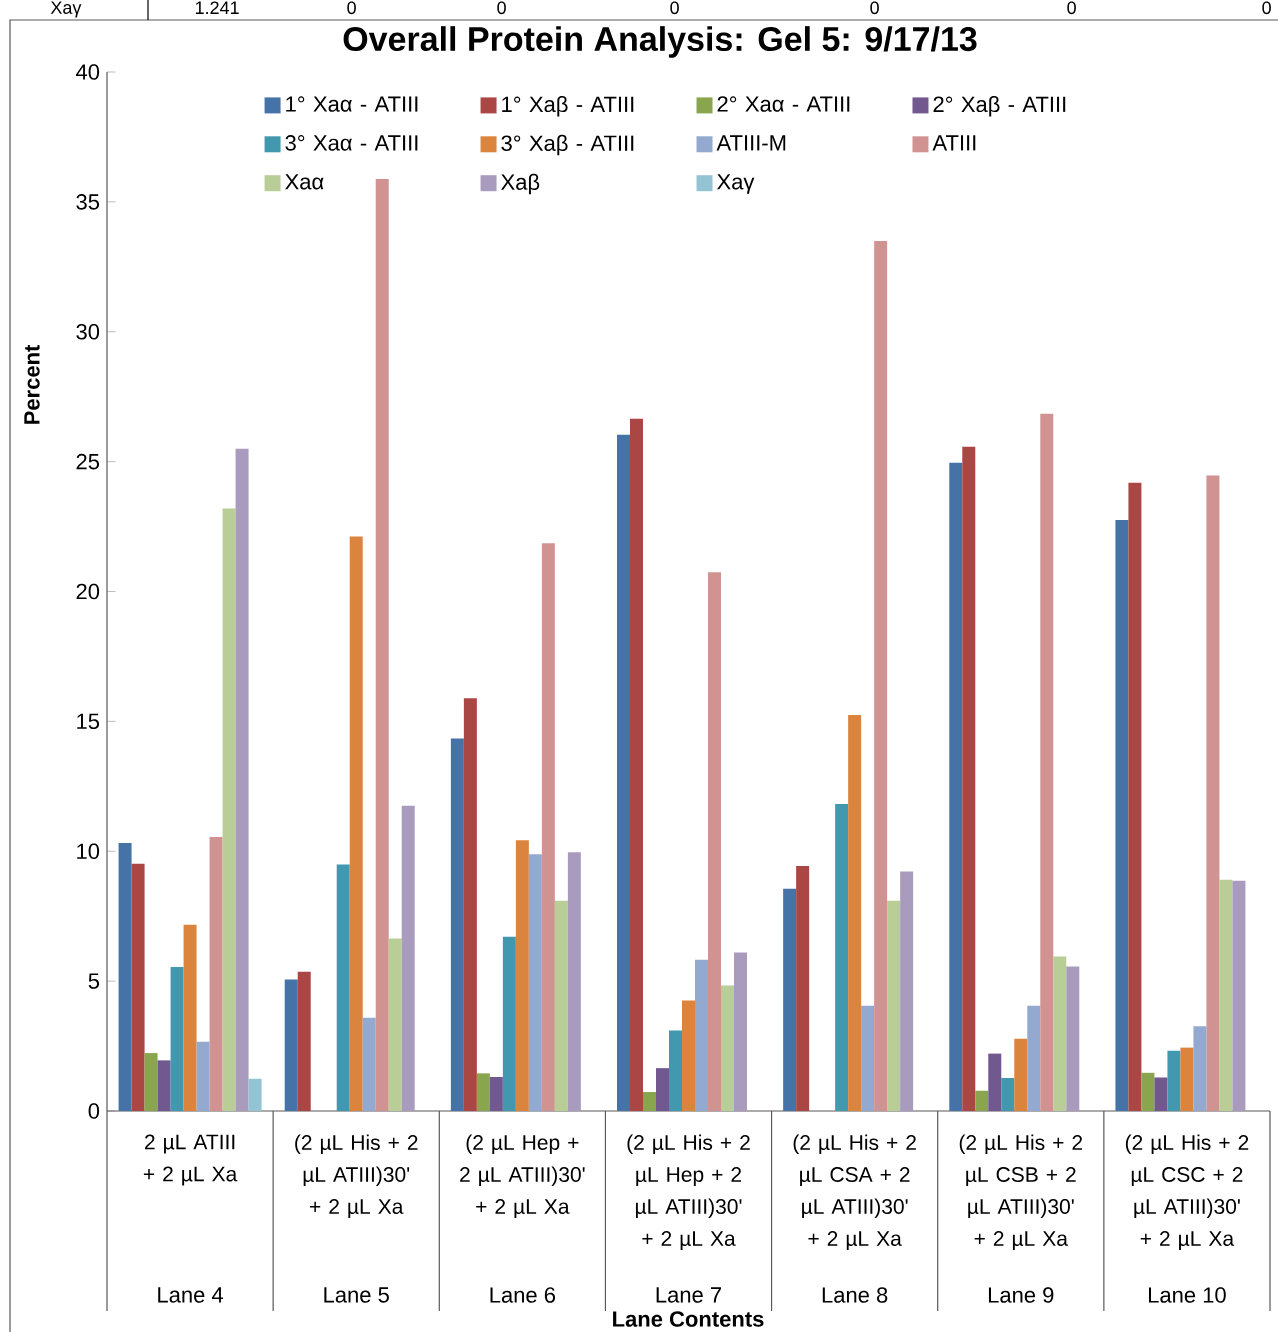 The image size is (1278, 1332). What do you see at coordinates (356, 1176) in the screenshot?
I see `x-tick-label: (2 µL His + 2 µL ATIII)30' + 2 µL Xa` at bounding box center [356, 1176].